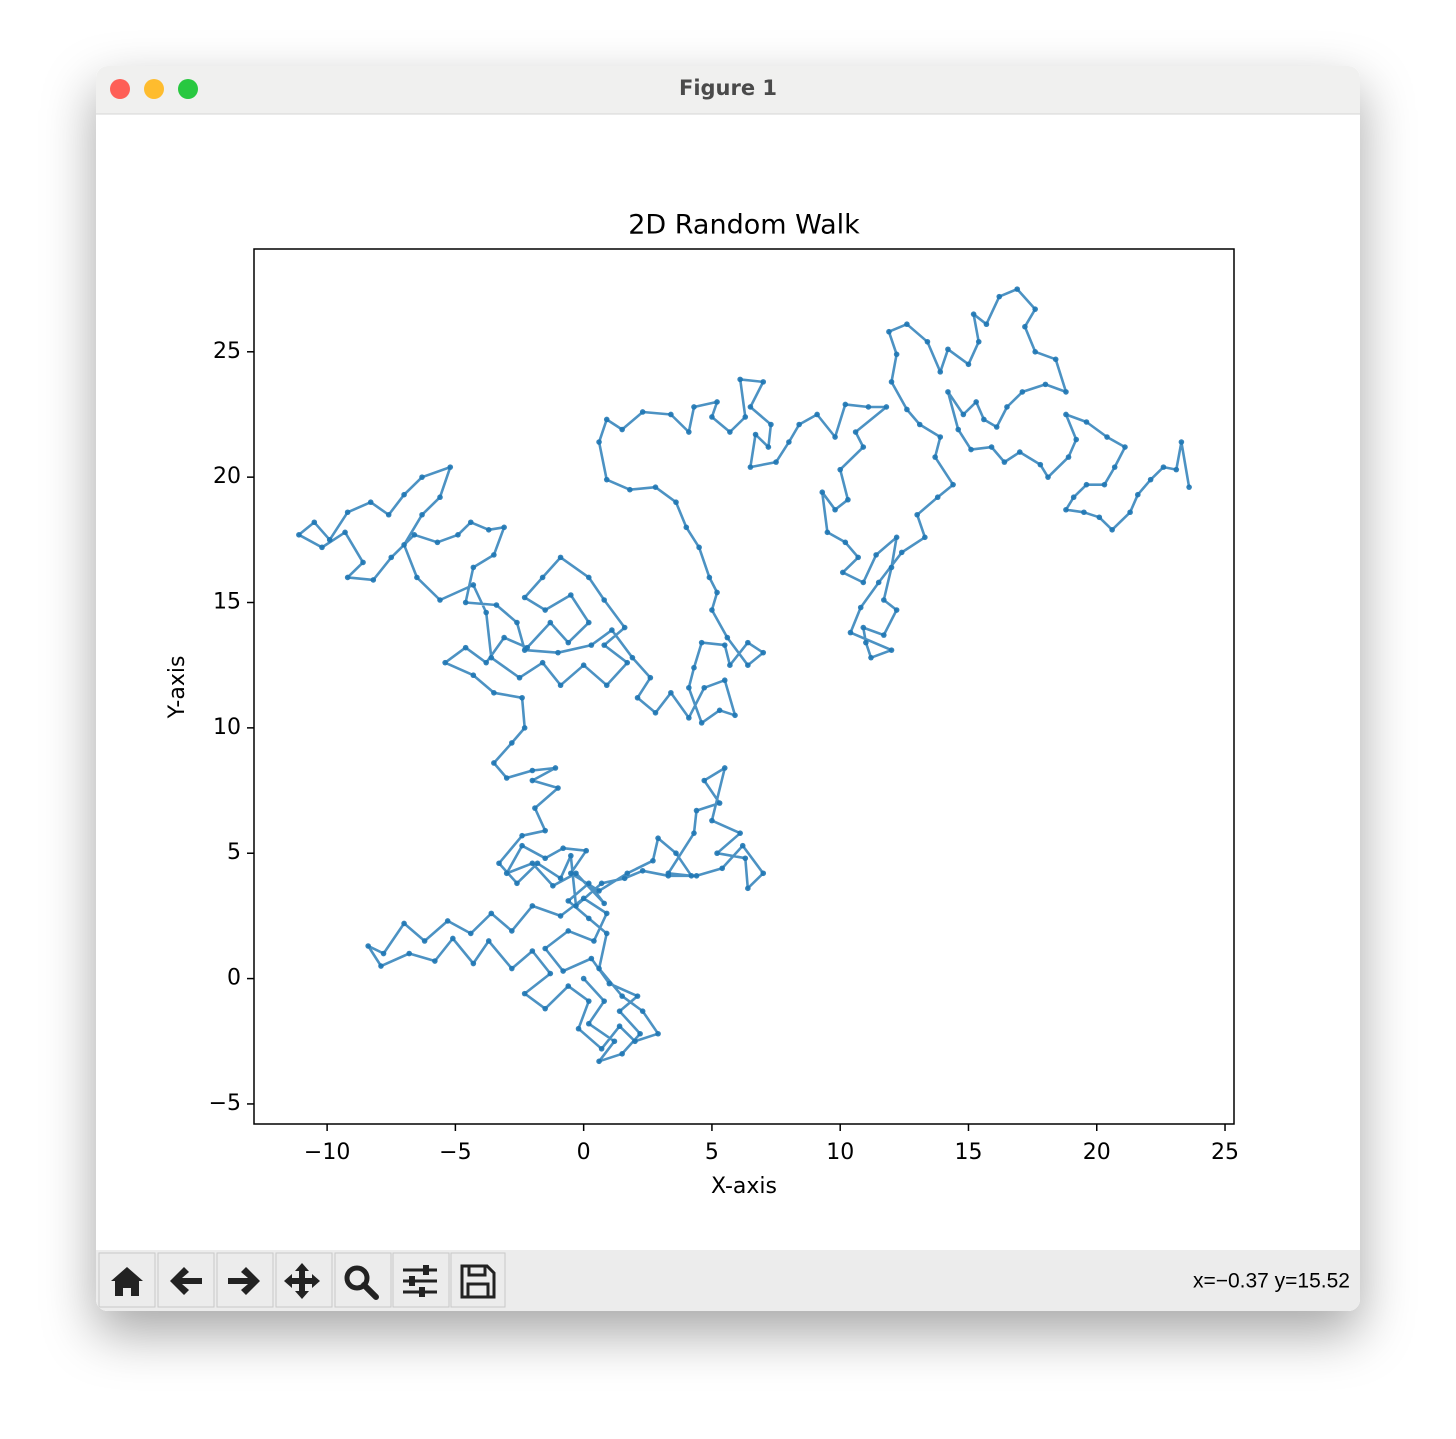 The height and width of the screenshot is (1439, 1456). What do you see at coordinates (227, 351) in the screenshot?
I see `y-tick-label: 25` at bounding box center [227, 351].